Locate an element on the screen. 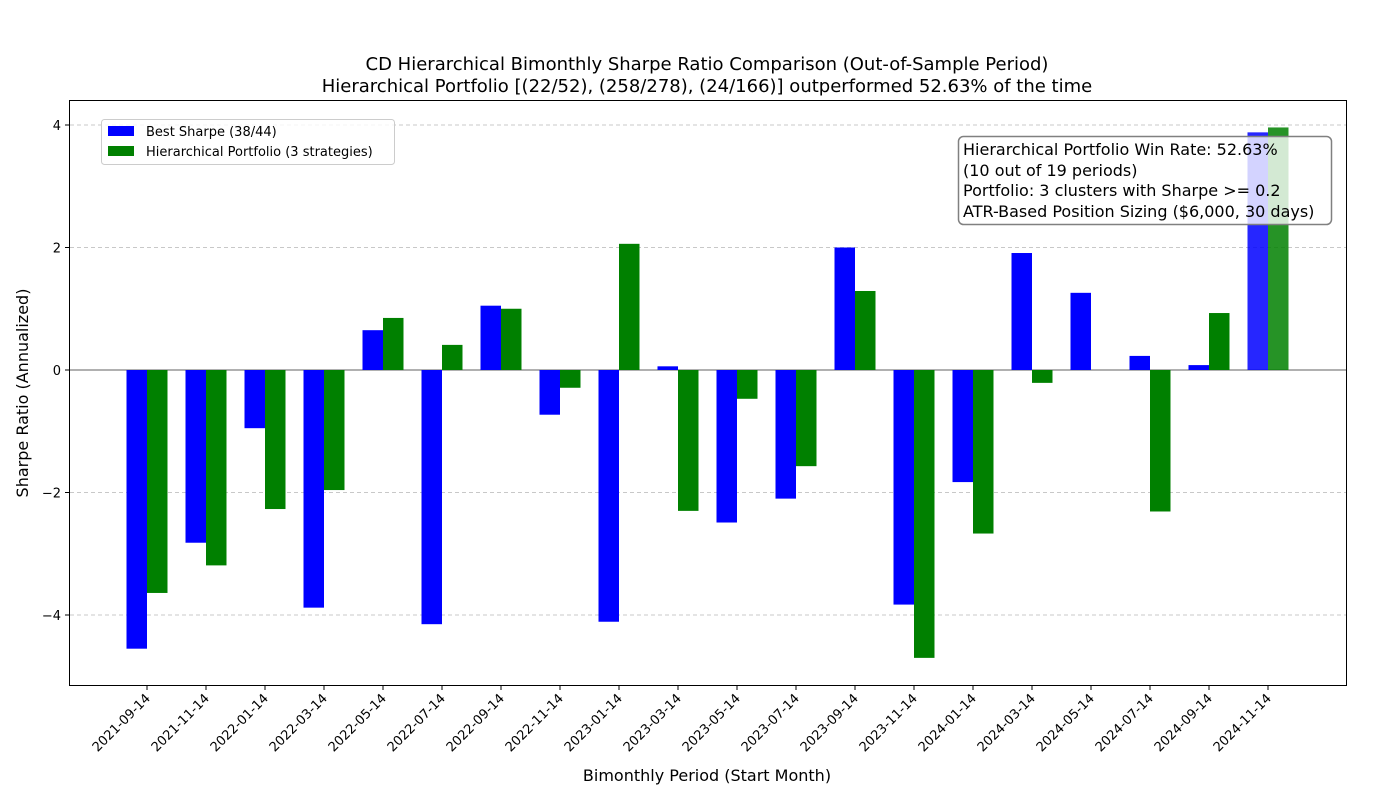  x-tick-label: 2022-05-14 is located at coordinates (358, 723).